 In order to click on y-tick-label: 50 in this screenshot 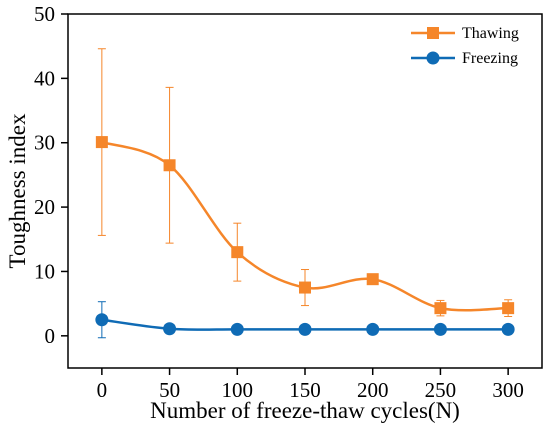, I will do `click(44, 14)`.